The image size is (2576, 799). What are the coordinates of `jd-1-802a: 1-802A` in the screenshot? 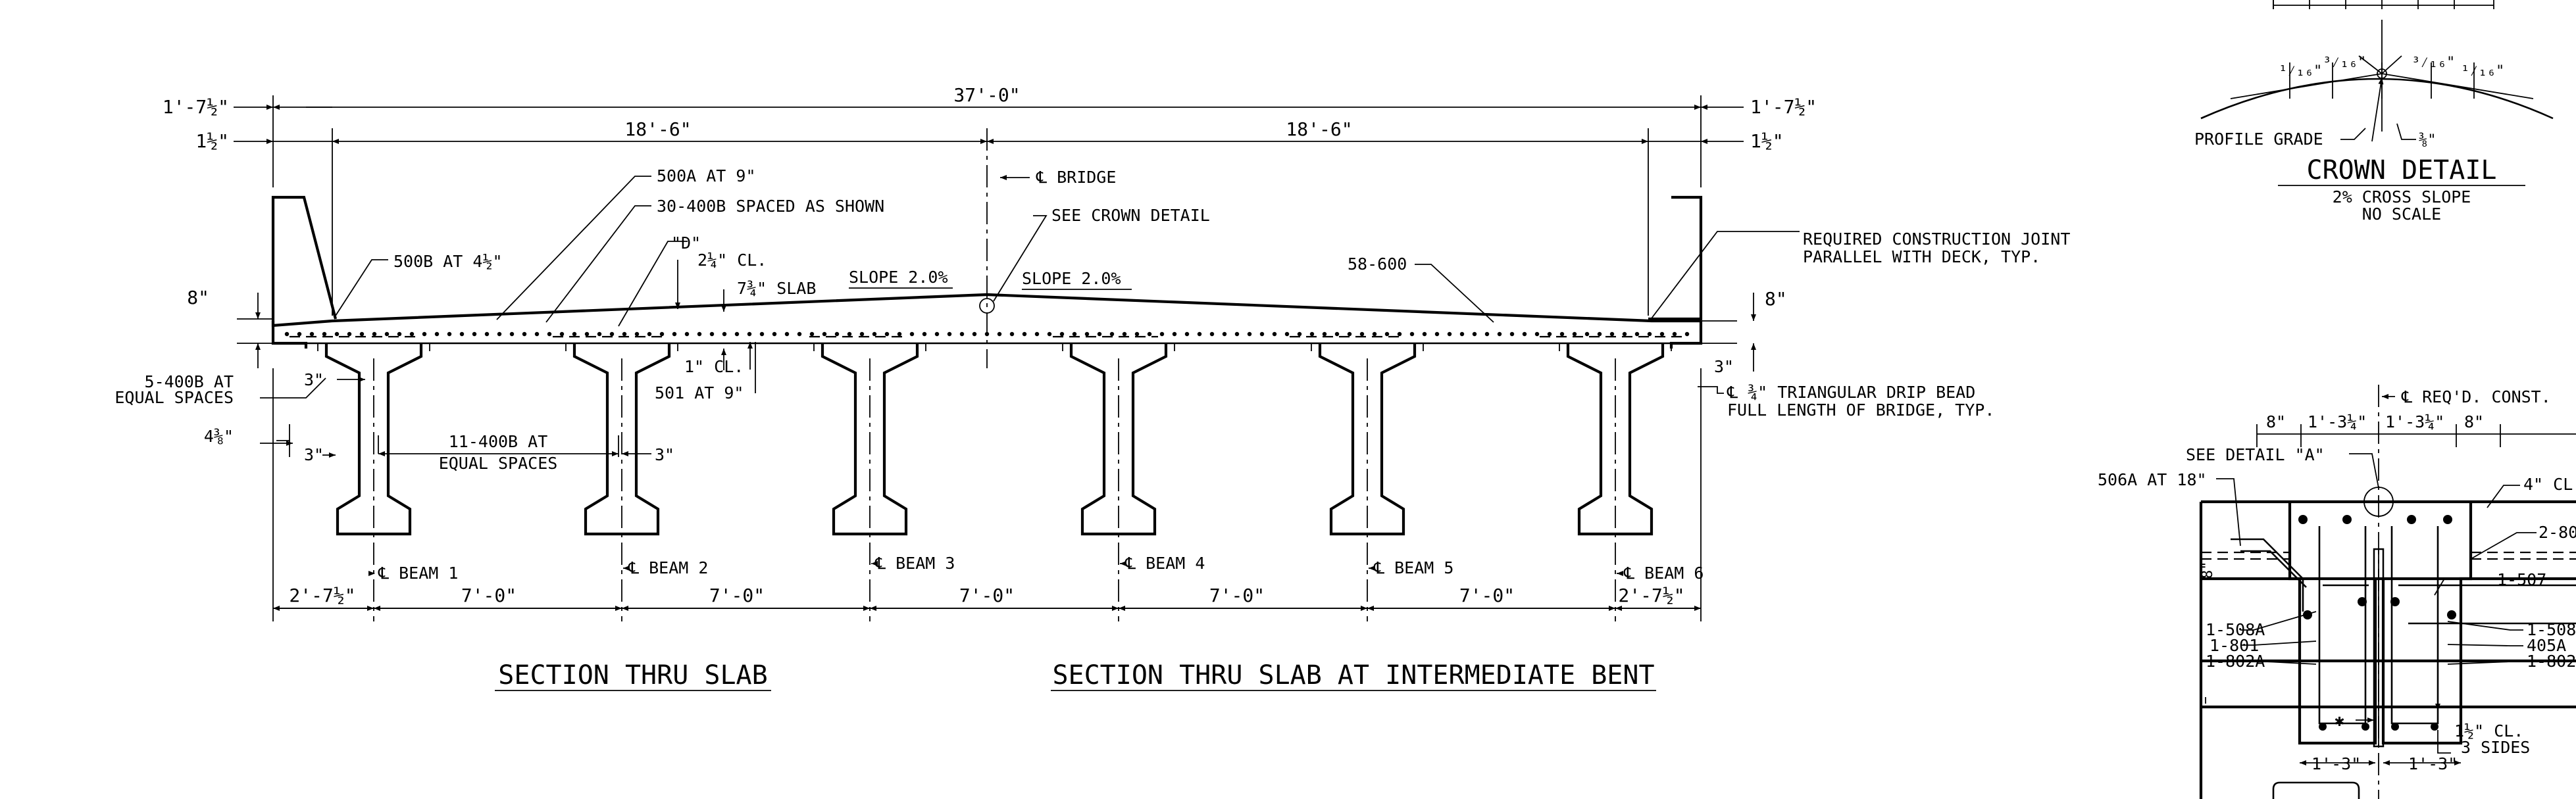 It's located at (2235, 662).